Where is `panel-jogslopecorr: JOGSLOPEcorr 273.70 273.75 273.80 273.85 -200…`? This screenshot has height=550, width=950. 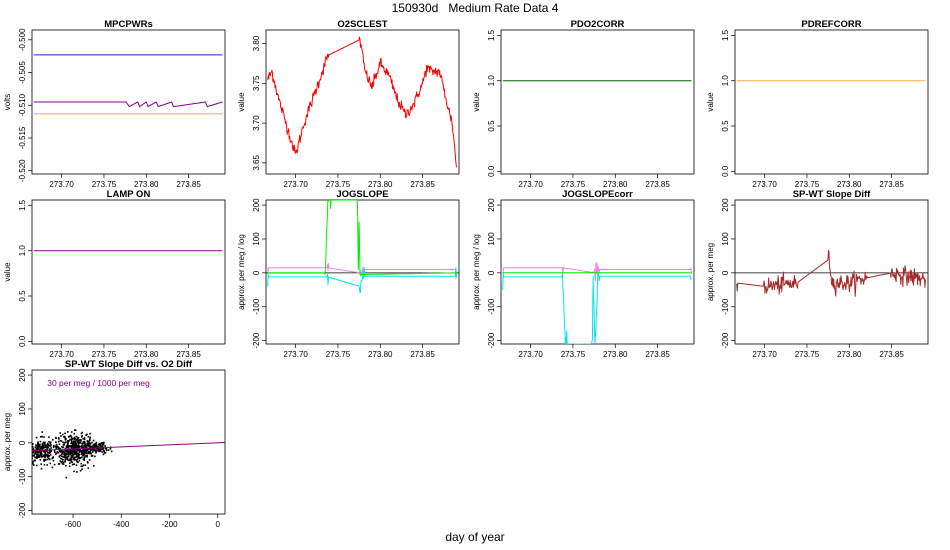
panel-jogslopecorr: JOGSLOPEcorr 273.70 273.75 273.80 273.85 -200… is located at coordinates (583, 274).